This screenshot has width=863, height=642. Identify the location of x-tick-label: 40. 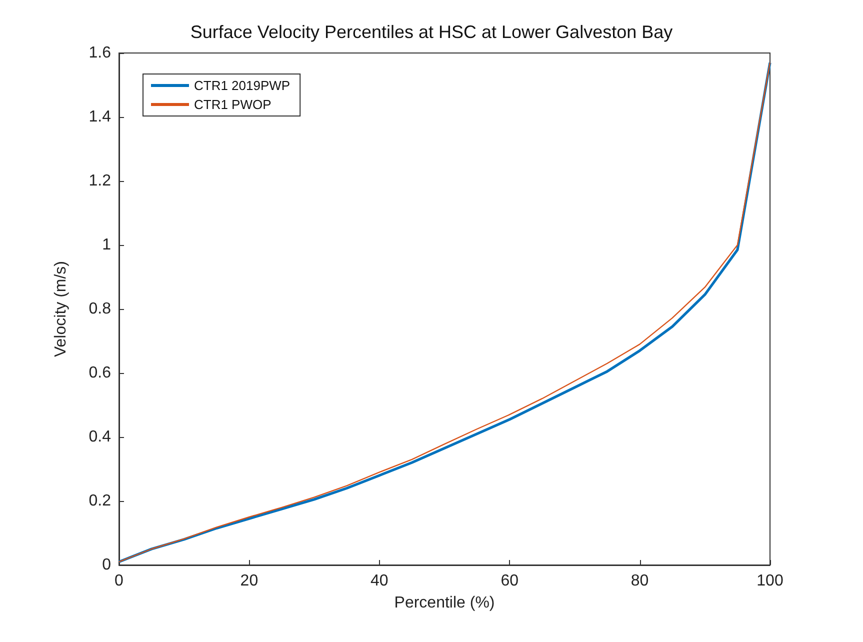
(379, 581).